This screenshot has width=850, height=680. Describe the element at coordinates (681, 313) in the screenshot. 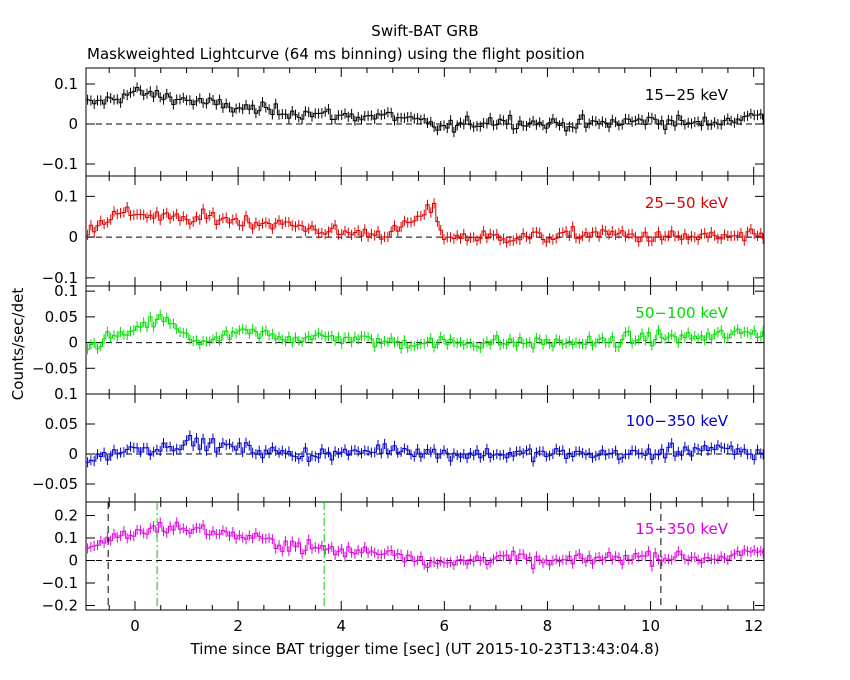

I see `band-label: 50−100 keV` at that location.